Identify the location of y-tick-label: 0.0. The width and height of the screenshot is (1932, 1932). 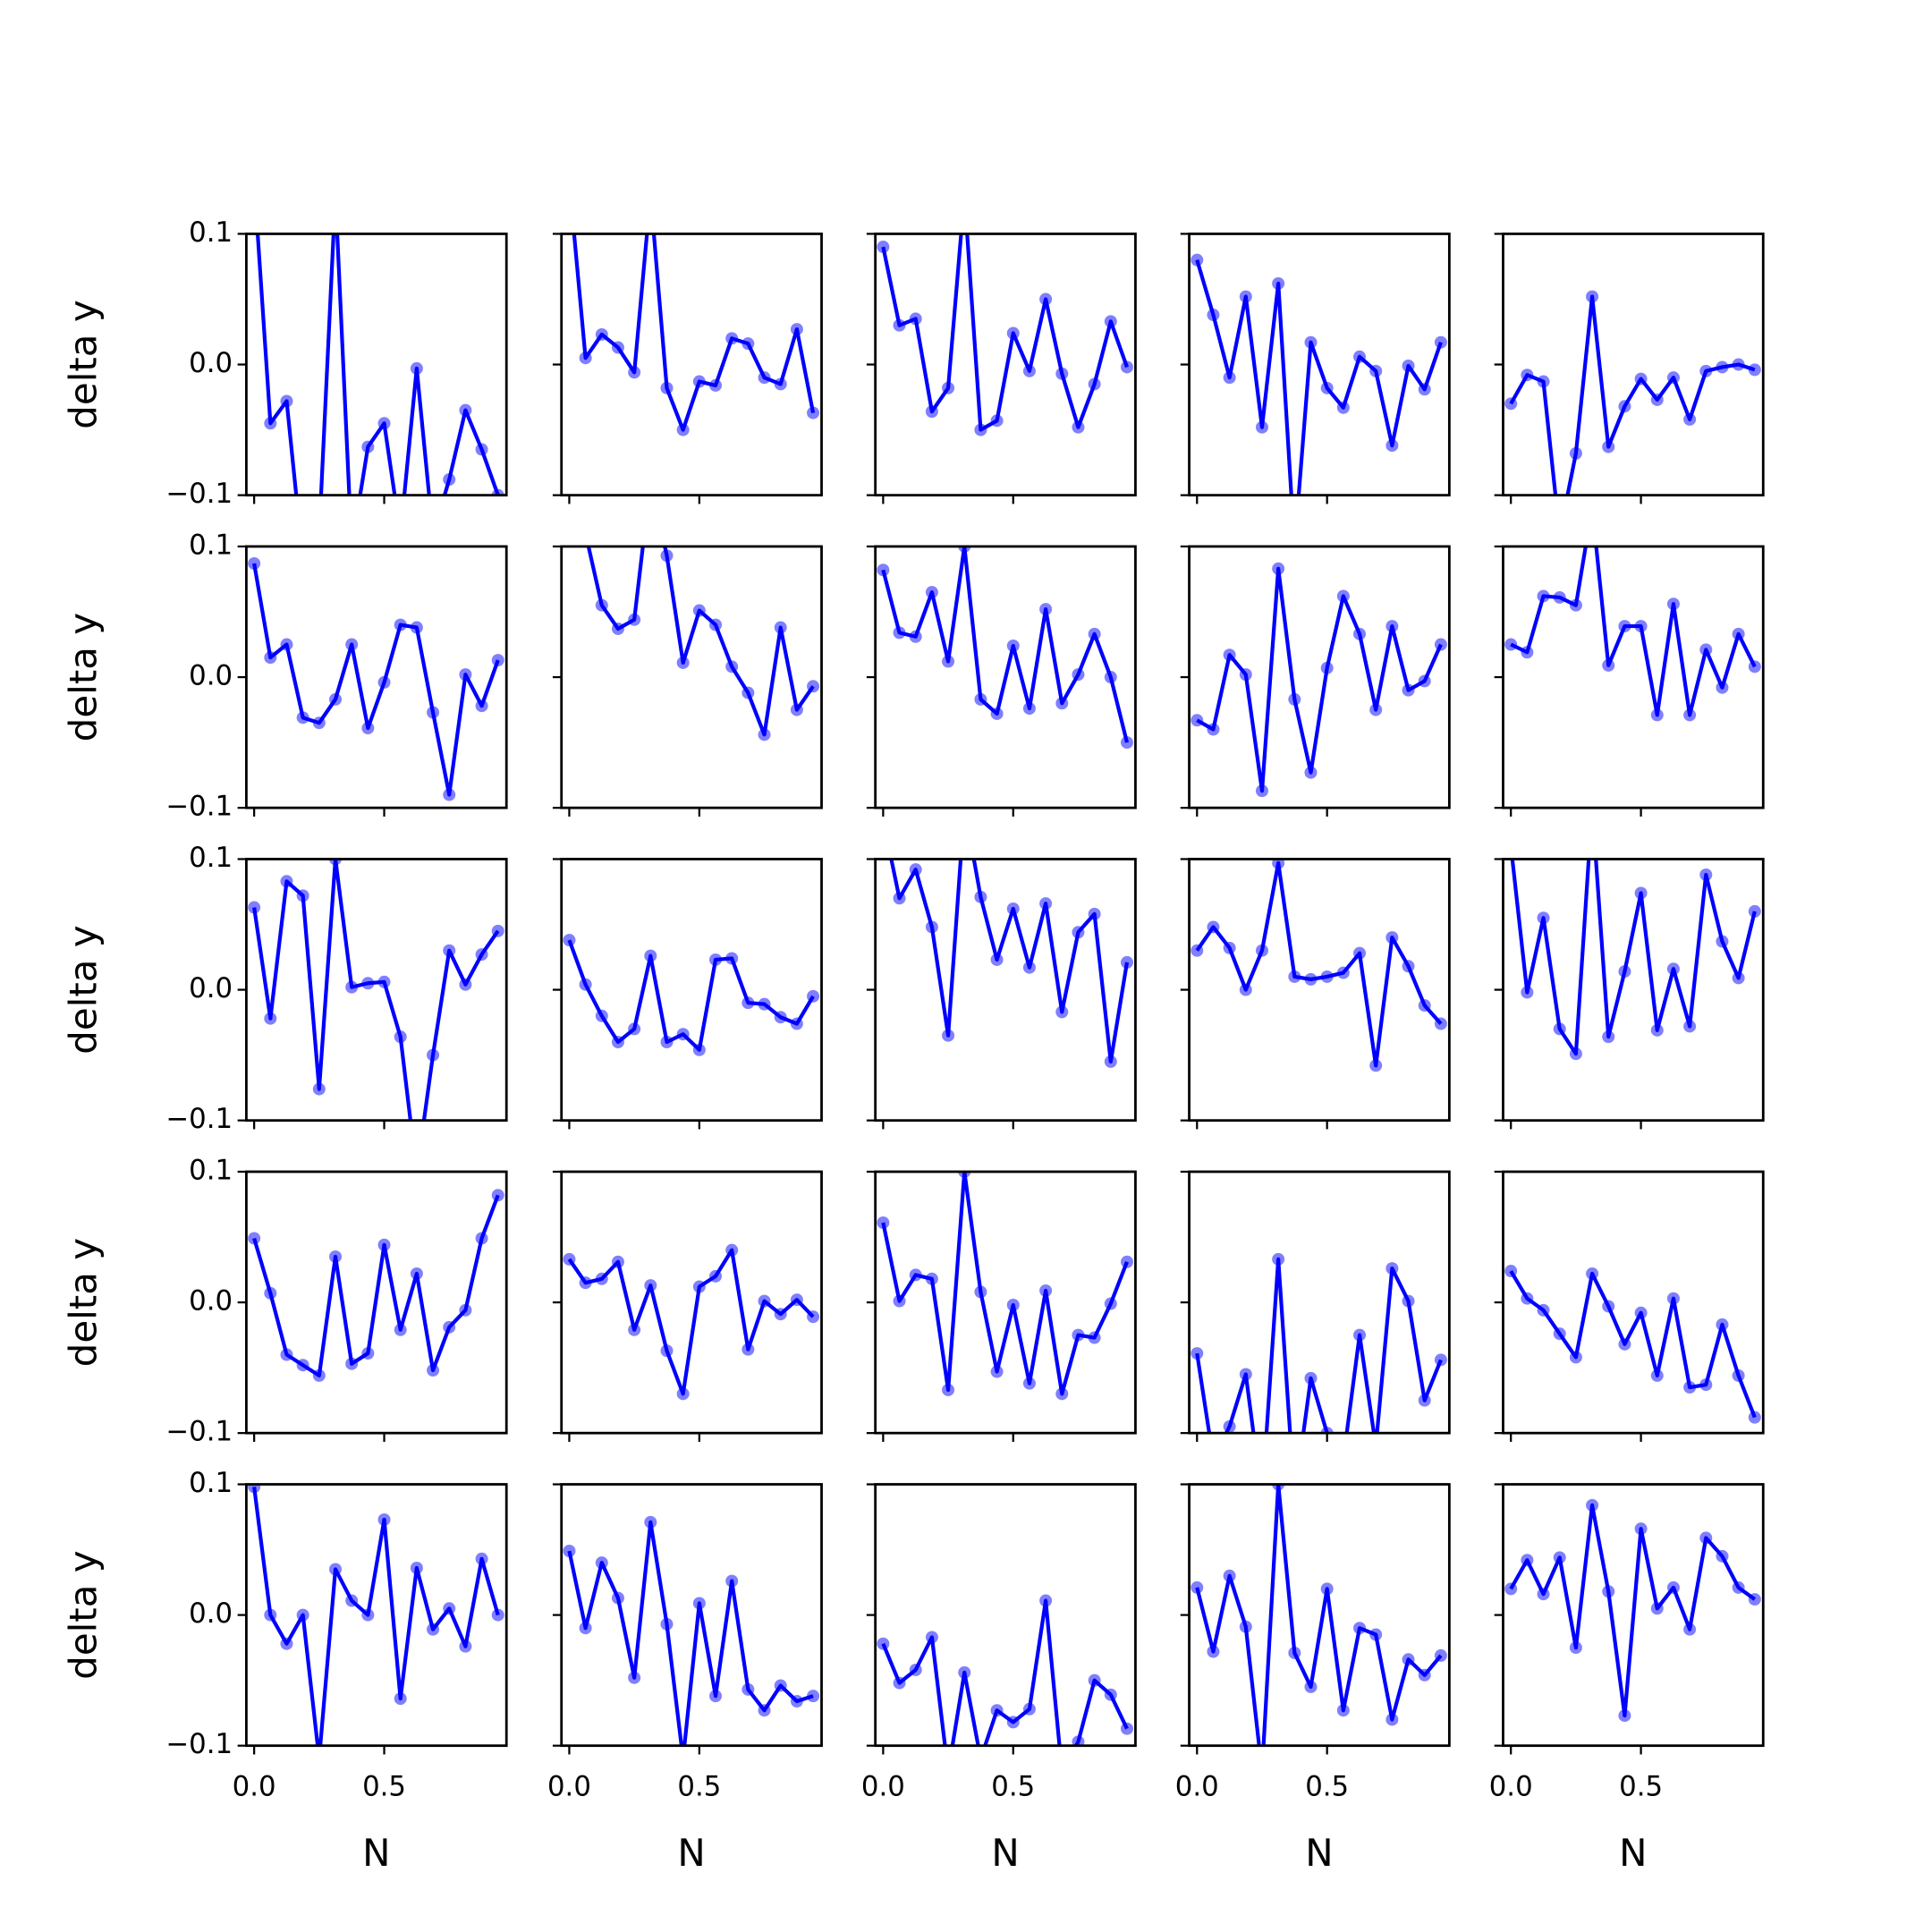
(211, 1301).